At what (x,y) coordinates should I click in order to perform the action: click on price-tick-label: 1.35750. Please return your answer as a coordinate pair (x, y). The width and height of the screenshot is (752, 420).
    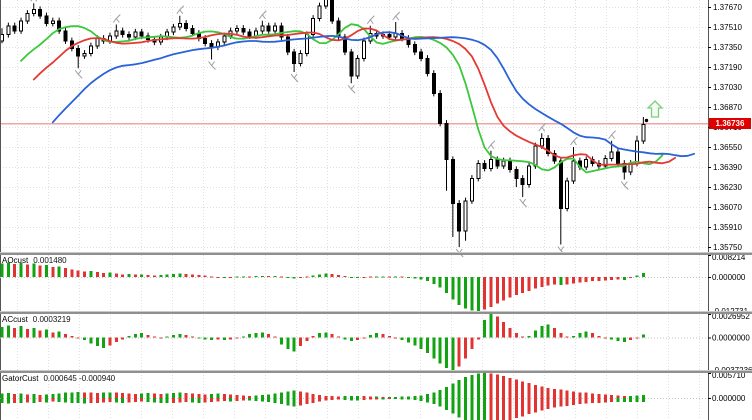
    Looking at the image, I should click on (727, 247).